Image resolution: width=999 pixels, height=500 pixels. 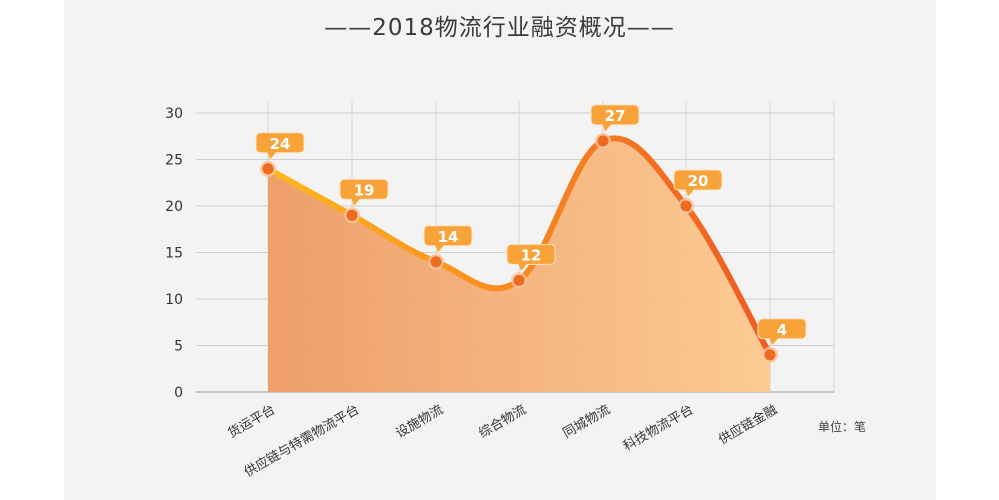 What do you see at coordinates (174, 254) in the screenshot?
I see `y-tick-label: 15` at bounding box center [174, 254].